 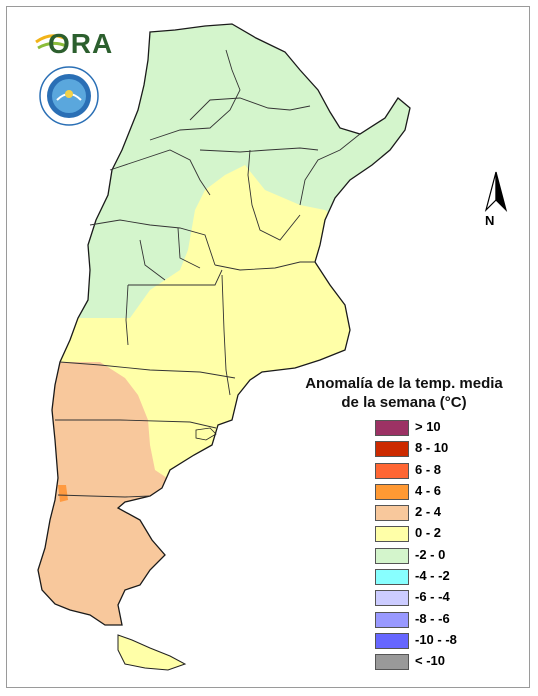 What do you see at coordinates (432, 576) in the screenshot?
I see `legend-label: -4 - -2` at bounding box center [432, 576].